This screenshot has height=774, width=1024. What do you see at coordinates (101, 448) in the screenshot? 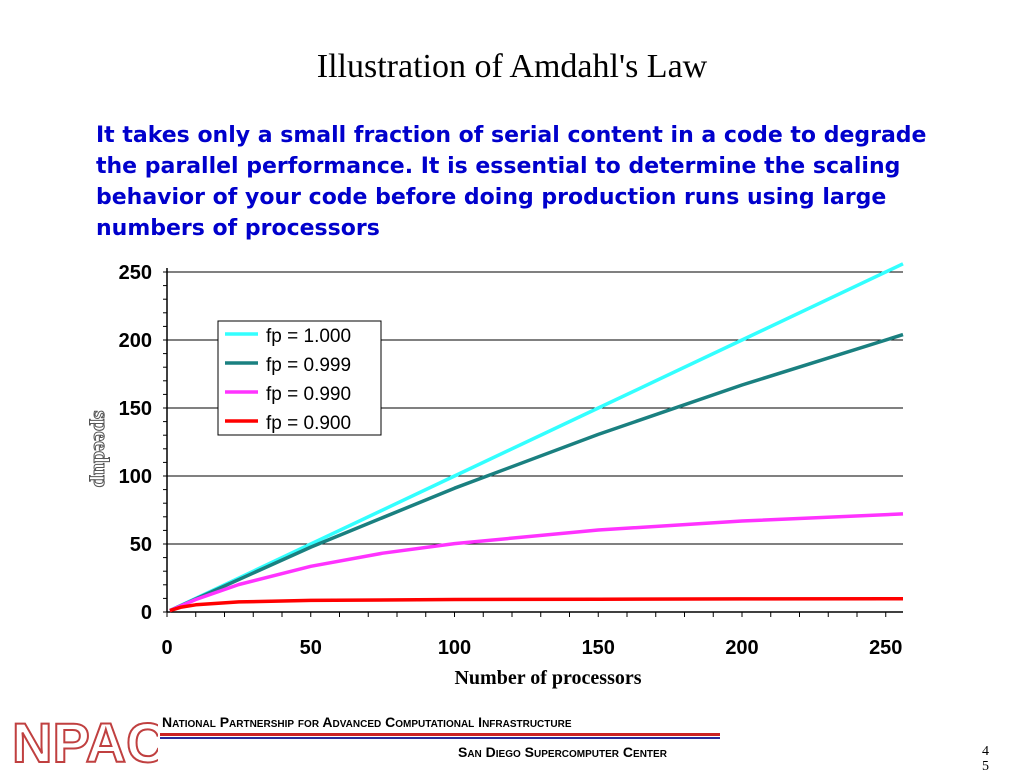
I see `y-axis-label: speedup` at bounding box center [101, 448].